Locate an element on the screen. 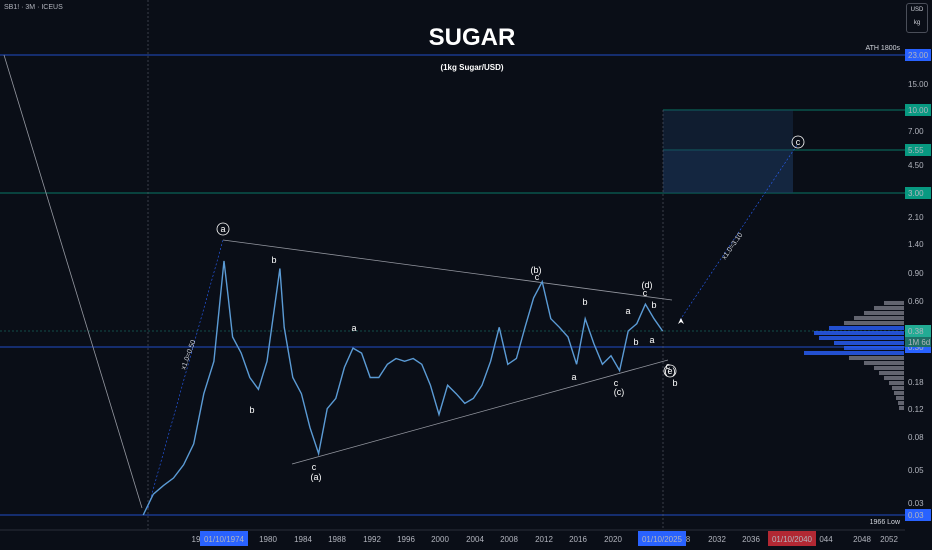  wave-label: (e) is located at coordinates (670, 371).